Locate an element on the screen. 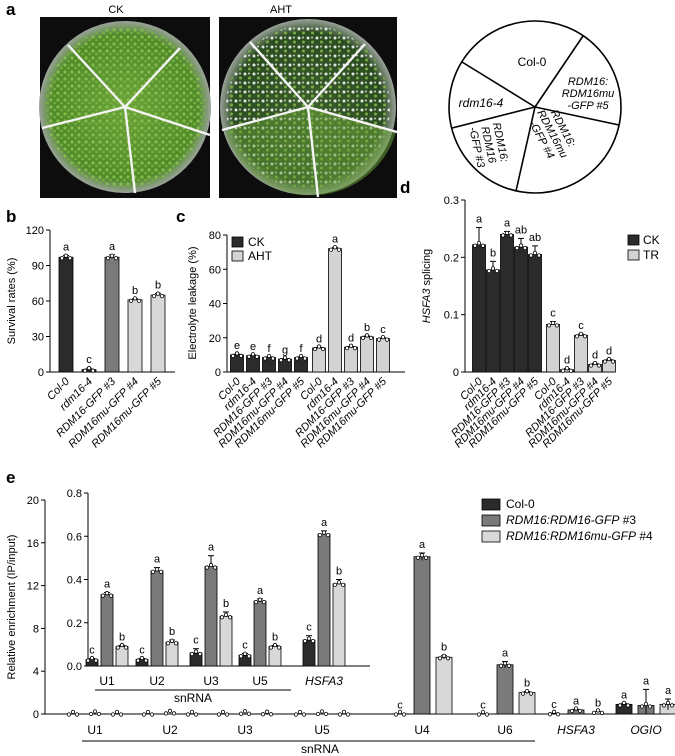 The width and height of the screenshot is (675, 756). significance-letter: c is located at coordinates (245, 645).